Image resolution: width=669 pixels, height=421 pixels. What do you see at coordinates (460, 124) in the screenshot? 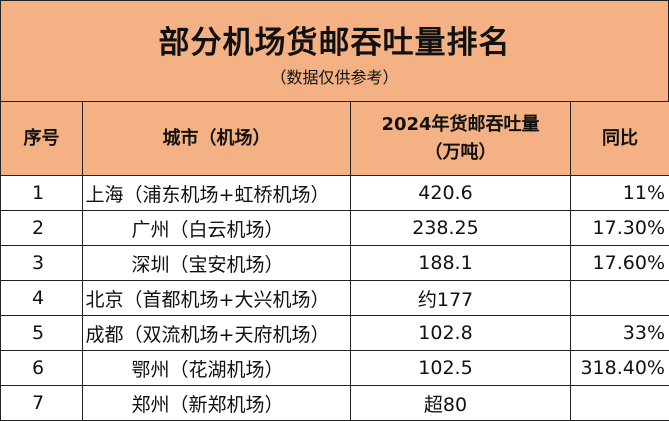
I see `header-volume-line1: 2024年货邮吞吐量` at bounding box center [460, 124].